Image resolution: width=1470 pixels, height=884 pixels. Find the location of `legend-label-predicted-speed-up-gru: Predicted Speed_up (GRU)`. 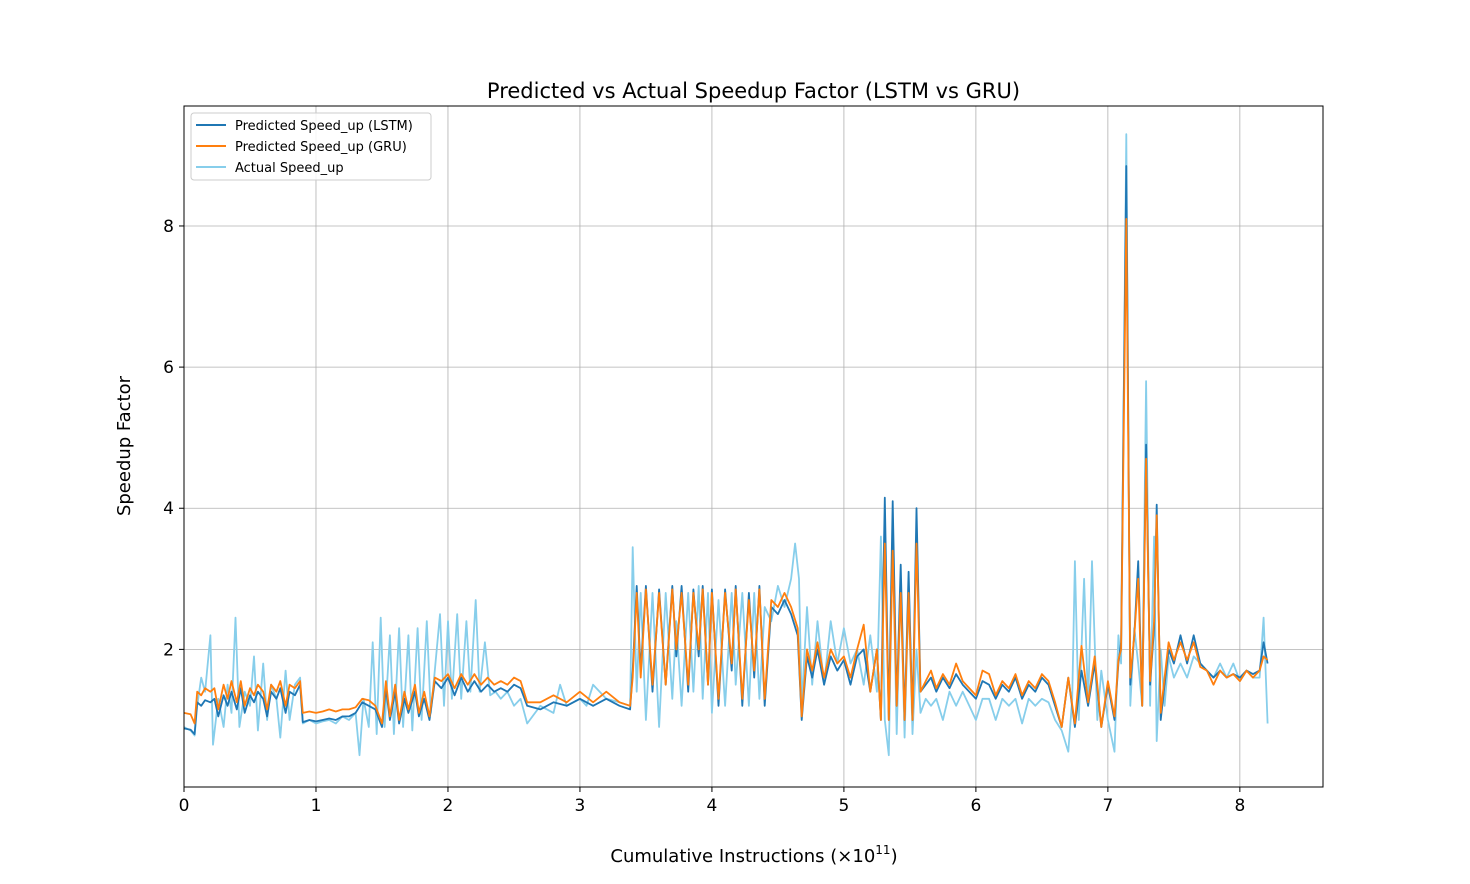

legend-label-predicted-speed-up-gru: Predicted Speed_up (GRU) is located at coordinates (321, 147).